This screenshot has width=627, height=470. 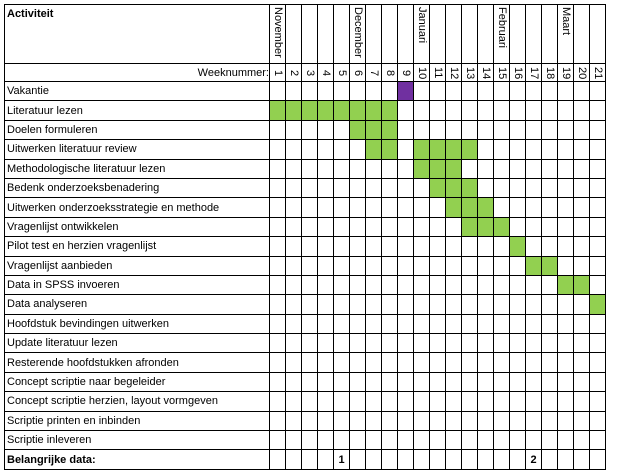 What do you see at coordinates (293, 72) in the screenshot?
I see `week-number-cell: 2` at bounding box center [293, 72].